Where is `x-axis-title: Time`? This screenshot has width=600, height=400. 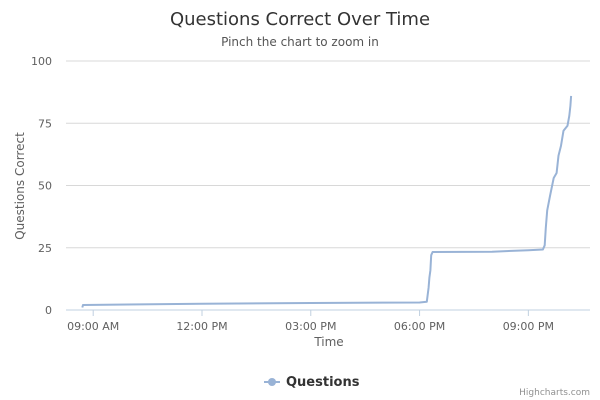
x-axis-title: Time is located at coordinates (328, 342).